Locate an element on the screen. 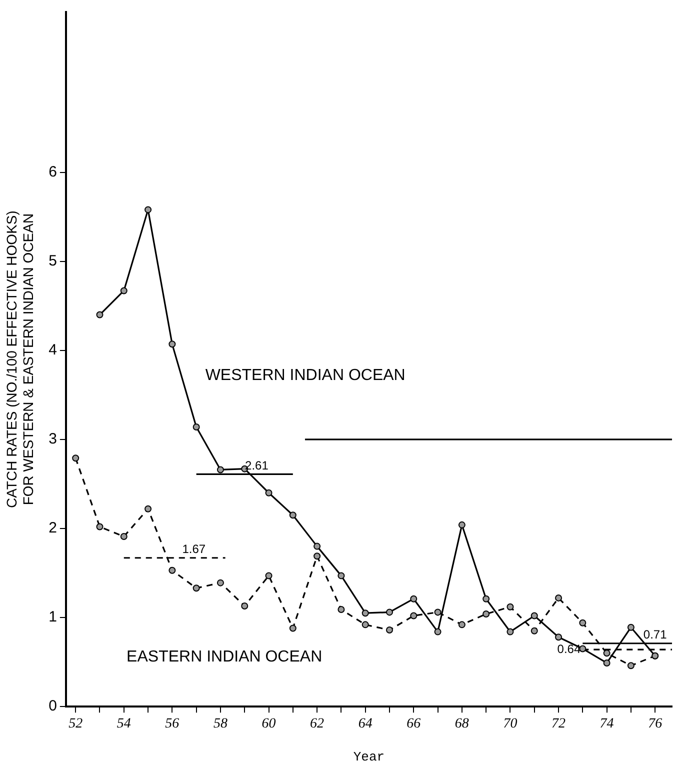 The height and width of the screenshot is (769, 677). x-tick-label: 72 is located at coordinates (559, 724).